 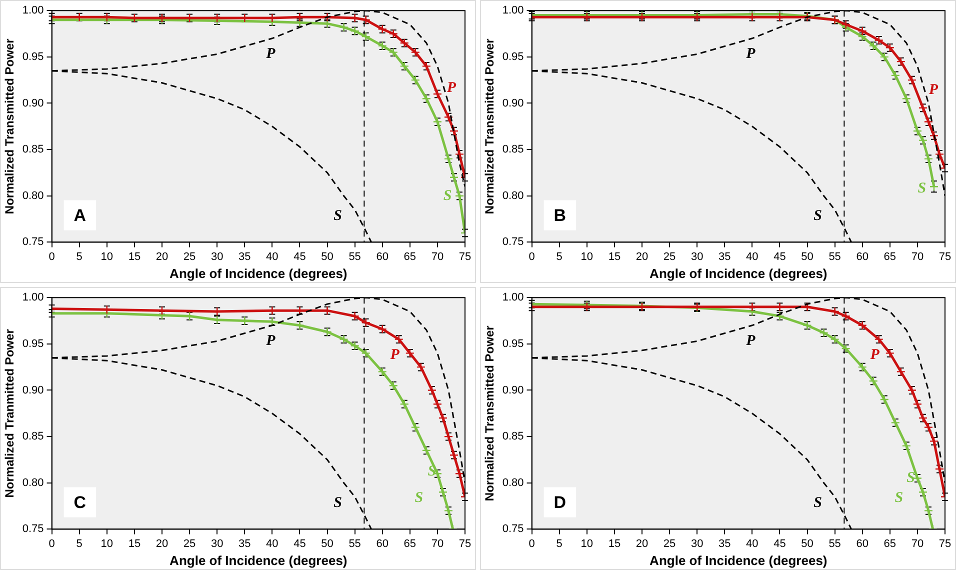 What do you see at coordinates (911, 478) in the screenshot?
I see `annotation: S` at bounding box center [911, 478].